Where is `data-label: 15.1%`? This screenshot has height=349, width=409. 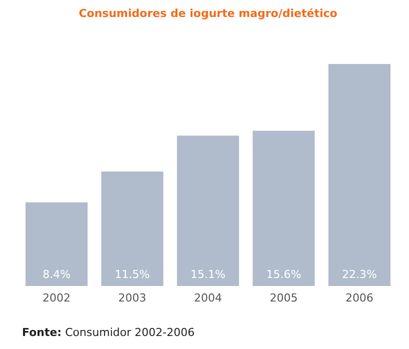 data-label: 15.1% is located at coordinates (208, 274).